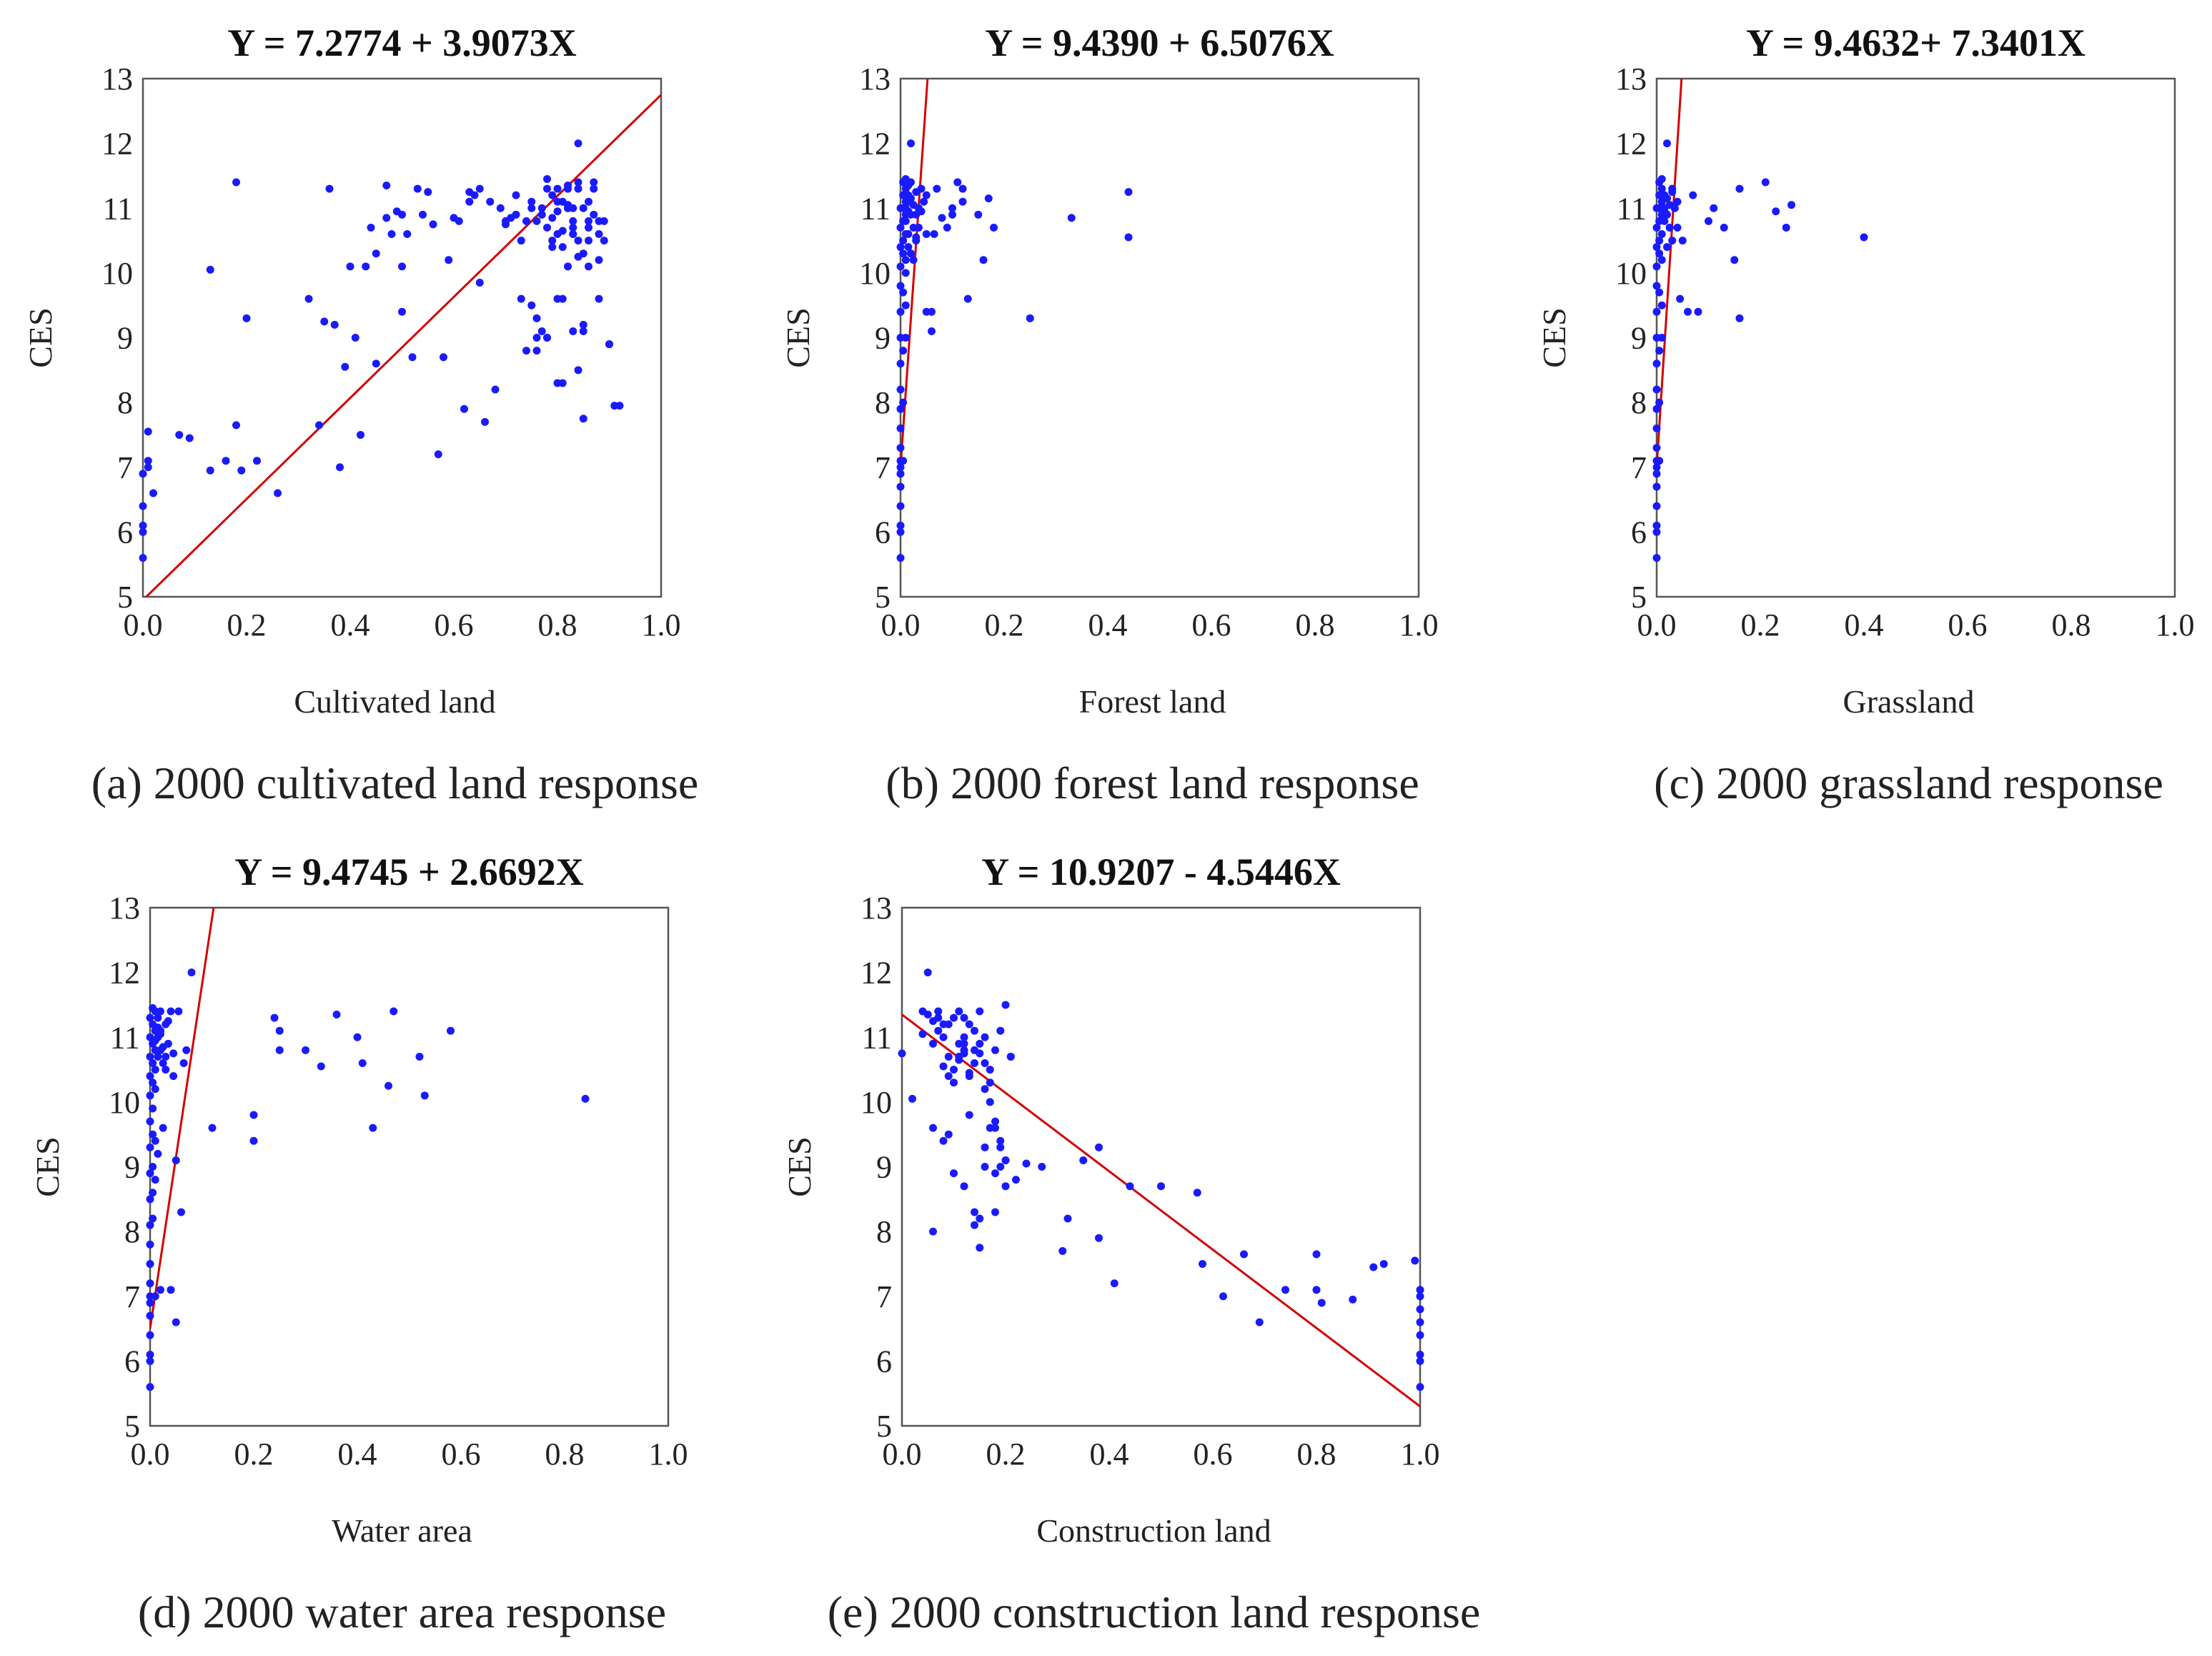 The height and width of the screenshot is (1656, 2212). Describe the element at coordinates (1864, 625) in the screenshot. I see `x-tick-label: 0.4` at that location.